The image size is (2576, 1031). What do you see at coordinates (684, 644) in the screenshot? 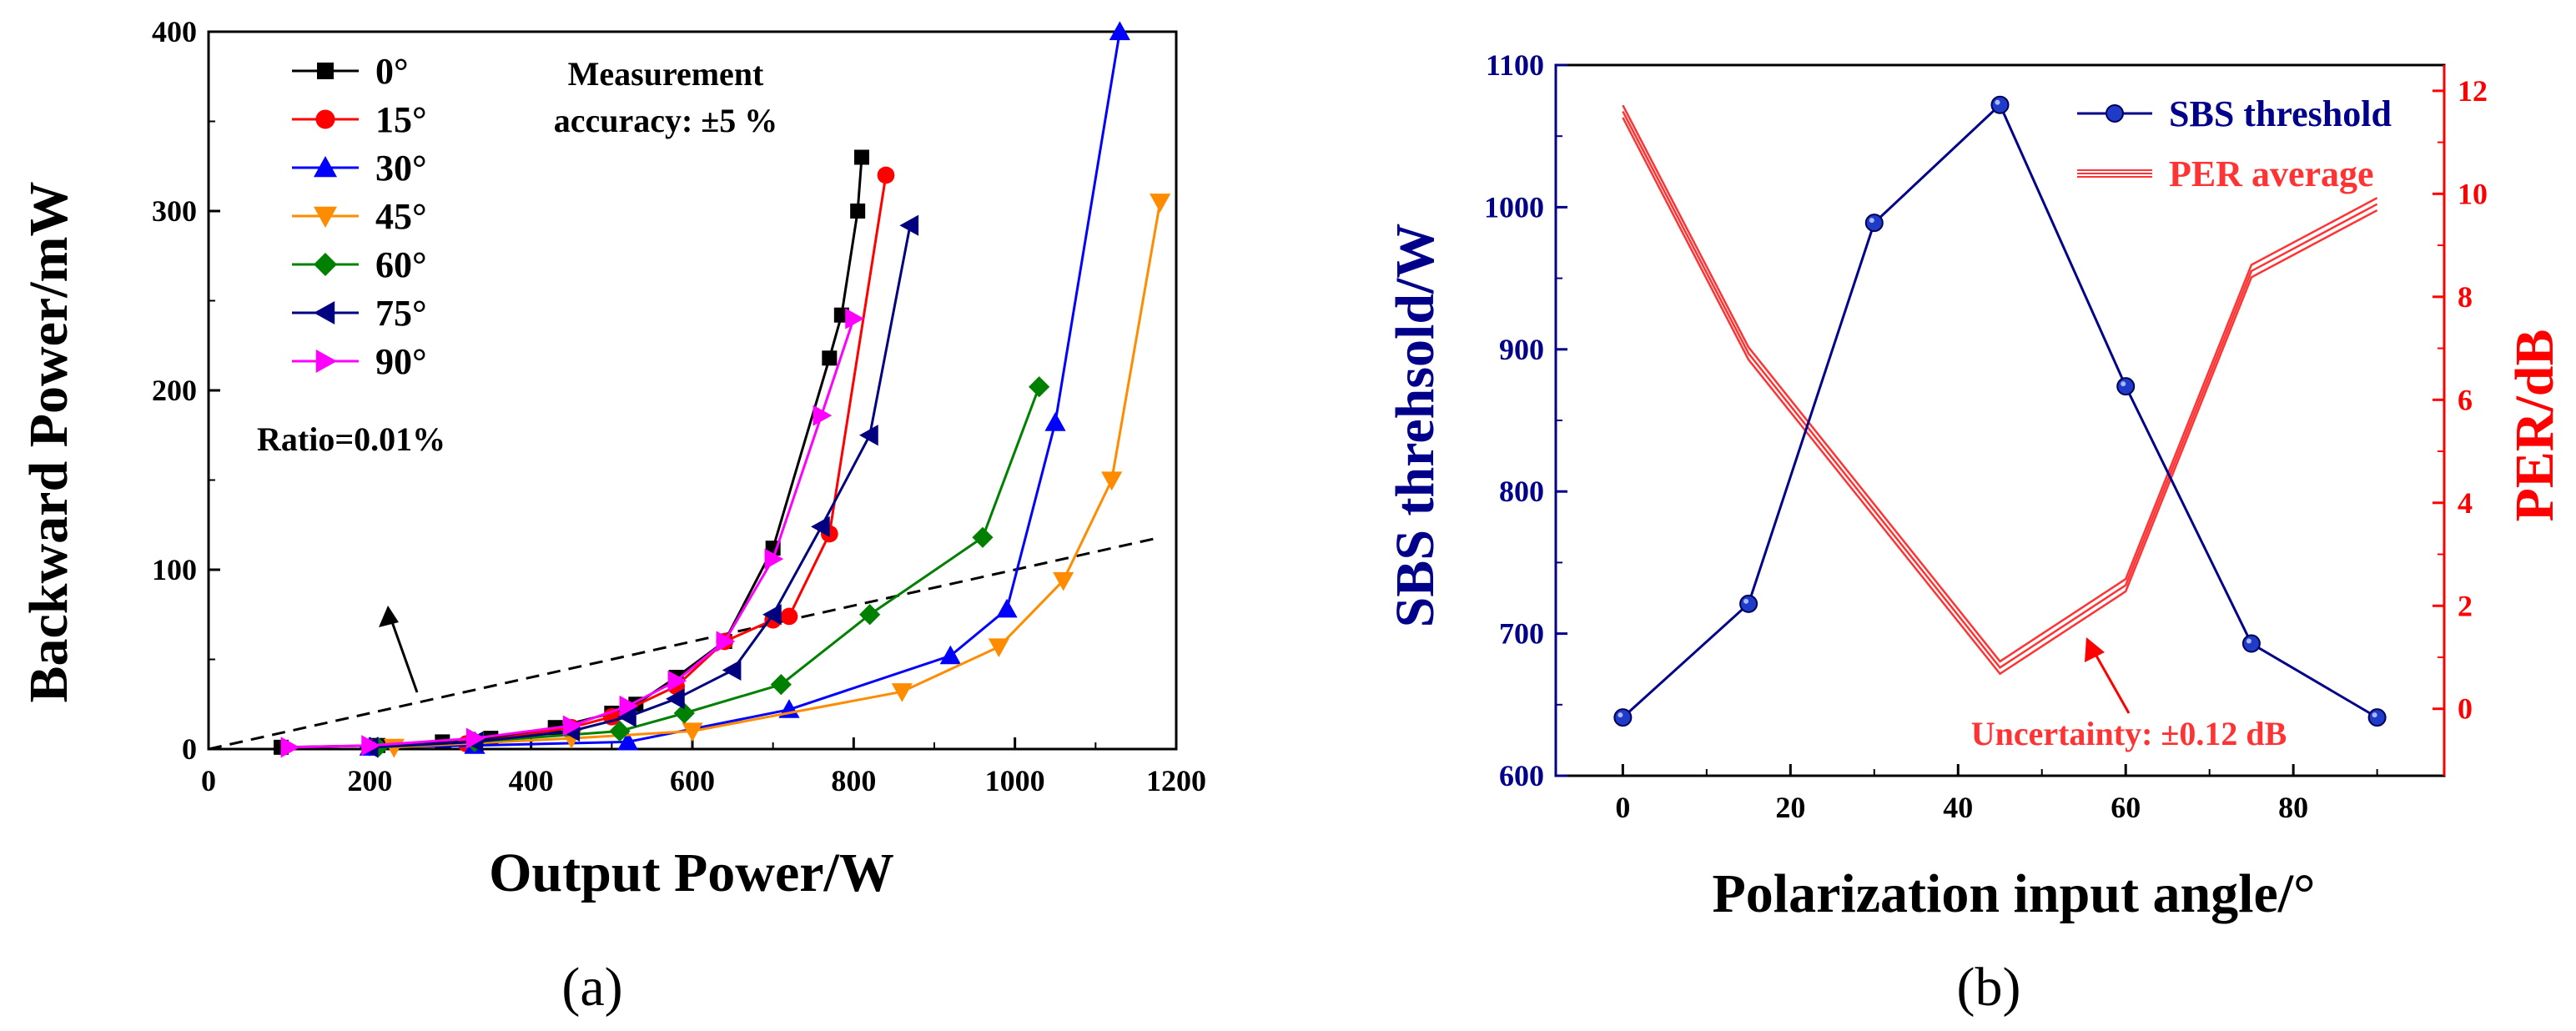
I see `ratio-reference-line` at bounding box center [684, 644].